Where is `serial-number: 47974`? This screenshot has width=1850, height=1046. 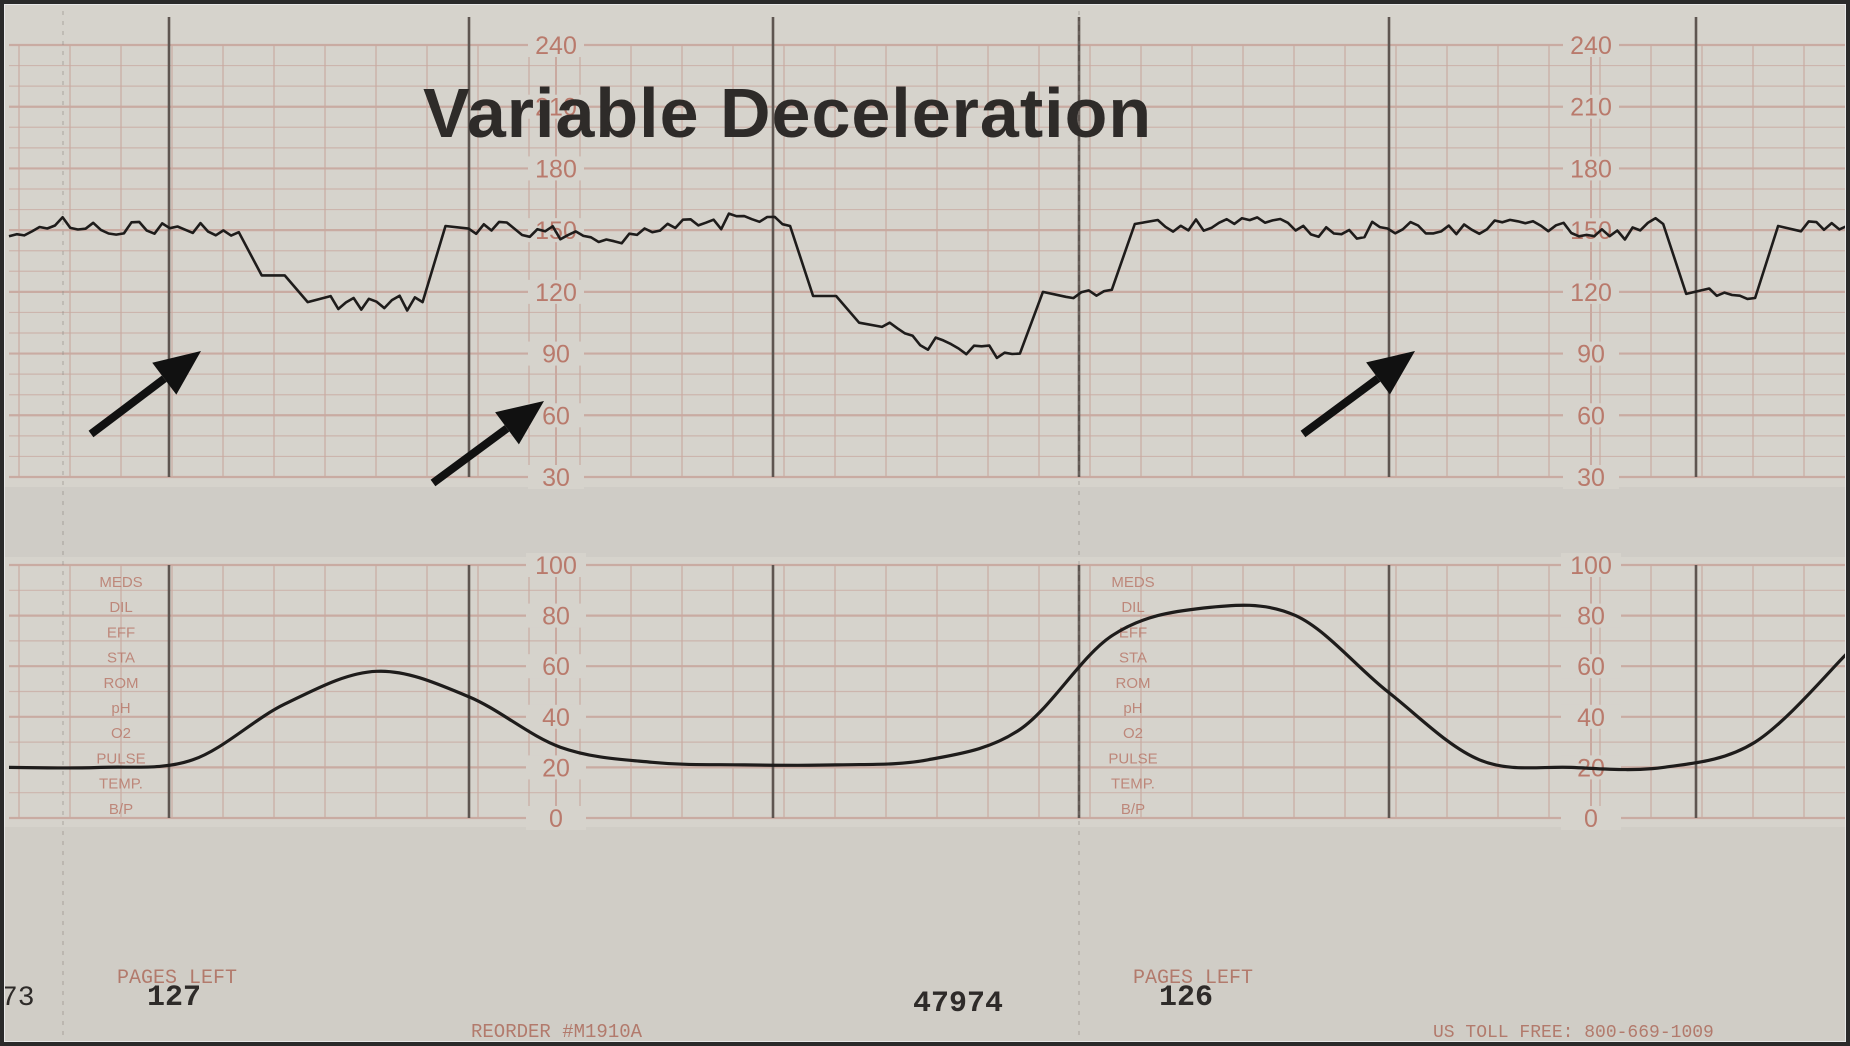
serial-number: 47974 is located at coordinates (958, 1004).